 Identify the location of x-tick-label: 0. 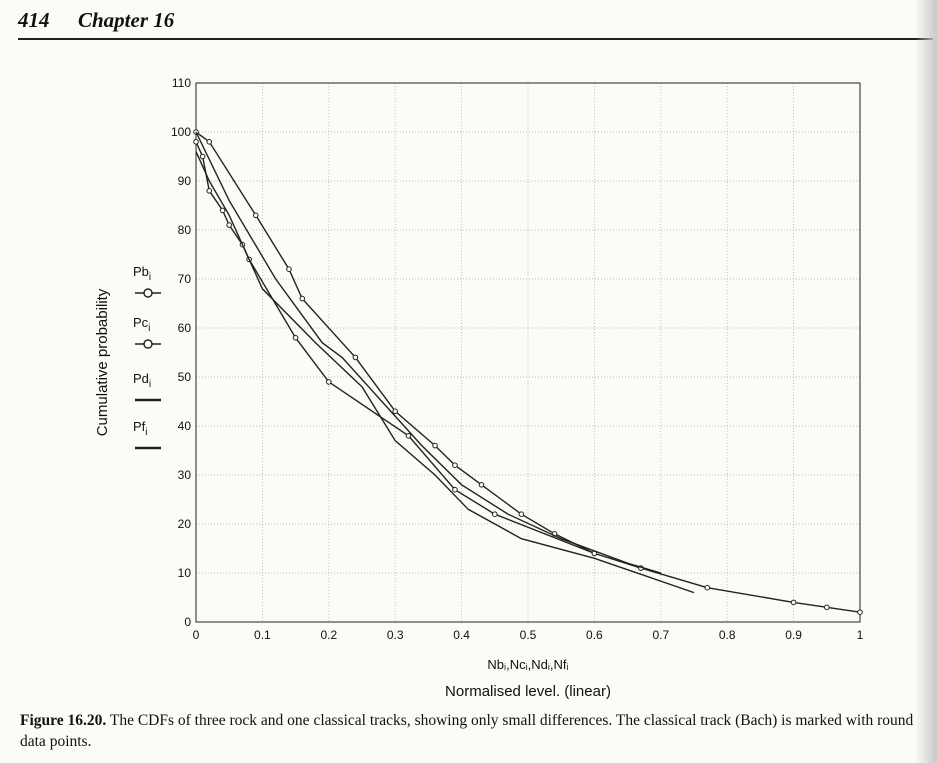
(196, 635).